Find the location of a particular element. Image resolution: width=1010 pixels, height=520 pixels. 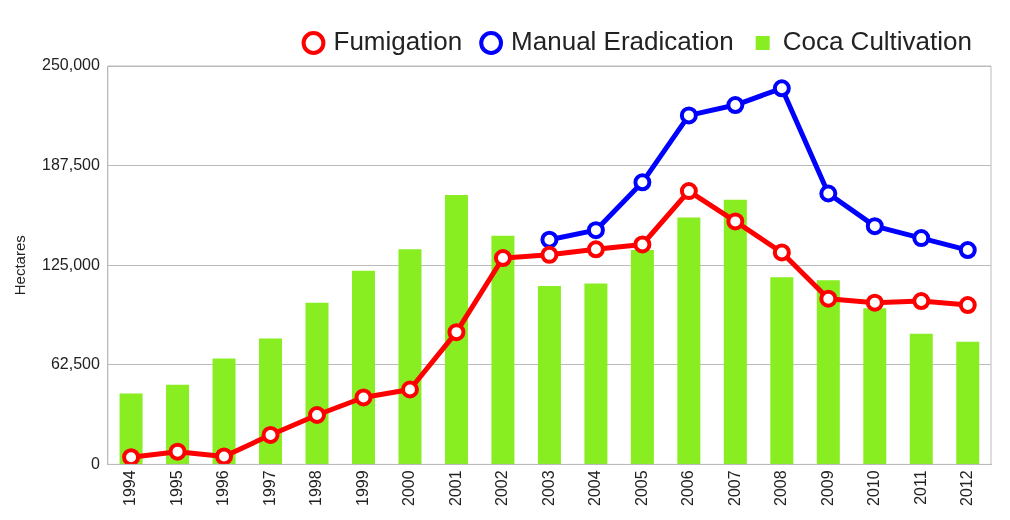

legend-label: Fumigation is located at coordinates (398, 41).